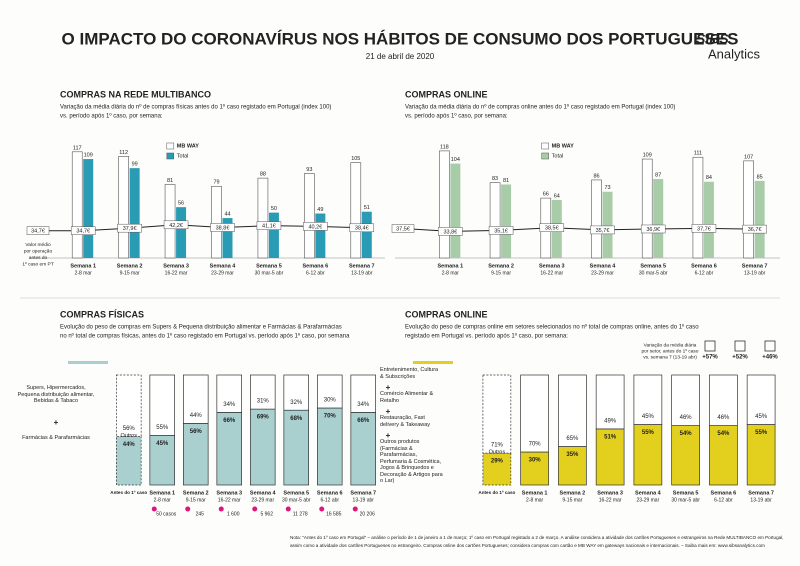 This screenshot has width=800, height=566. I want to click on line-value-label: 38,8€, so click(223, 228).